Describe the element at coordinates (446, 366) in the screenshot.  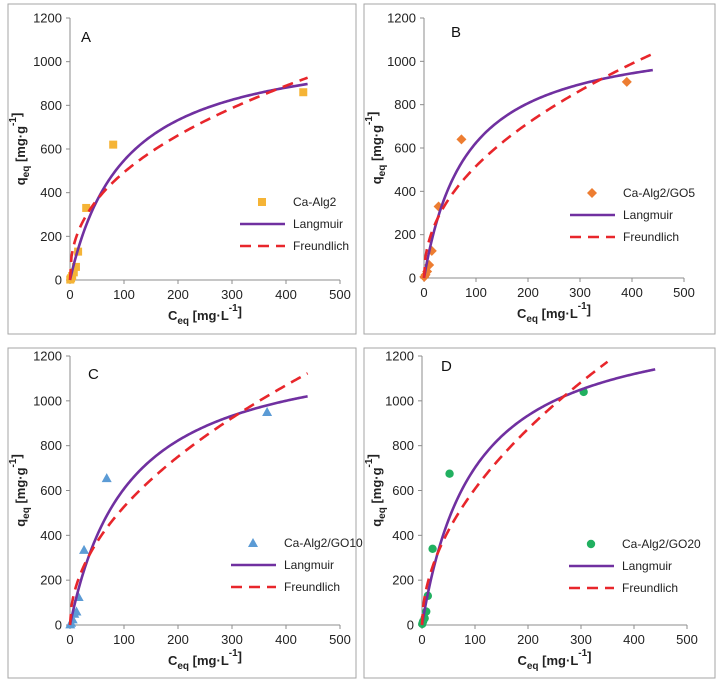
I see `panel-letter: D` at that location.